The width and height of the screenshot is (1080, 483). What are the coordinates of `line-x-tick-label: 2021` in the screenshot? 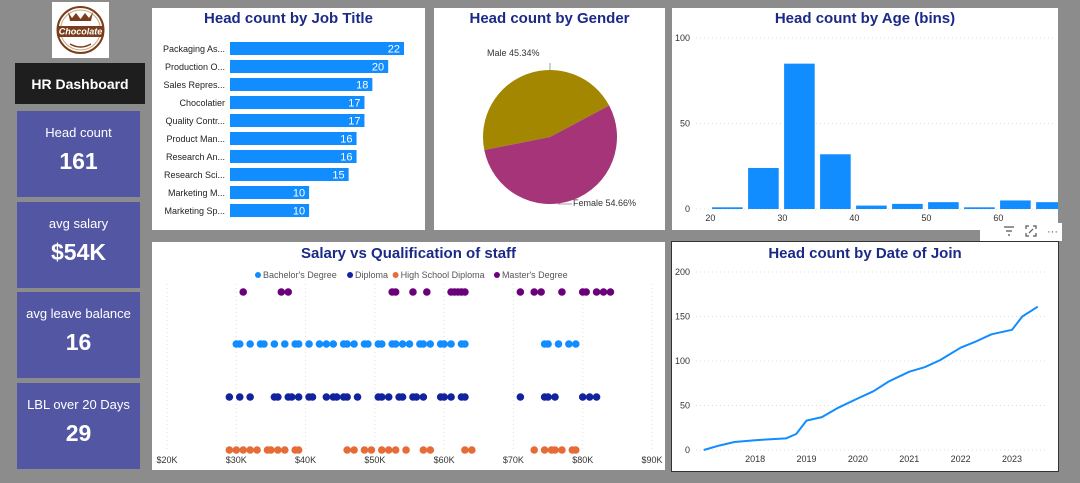 It's located at (909, 459).